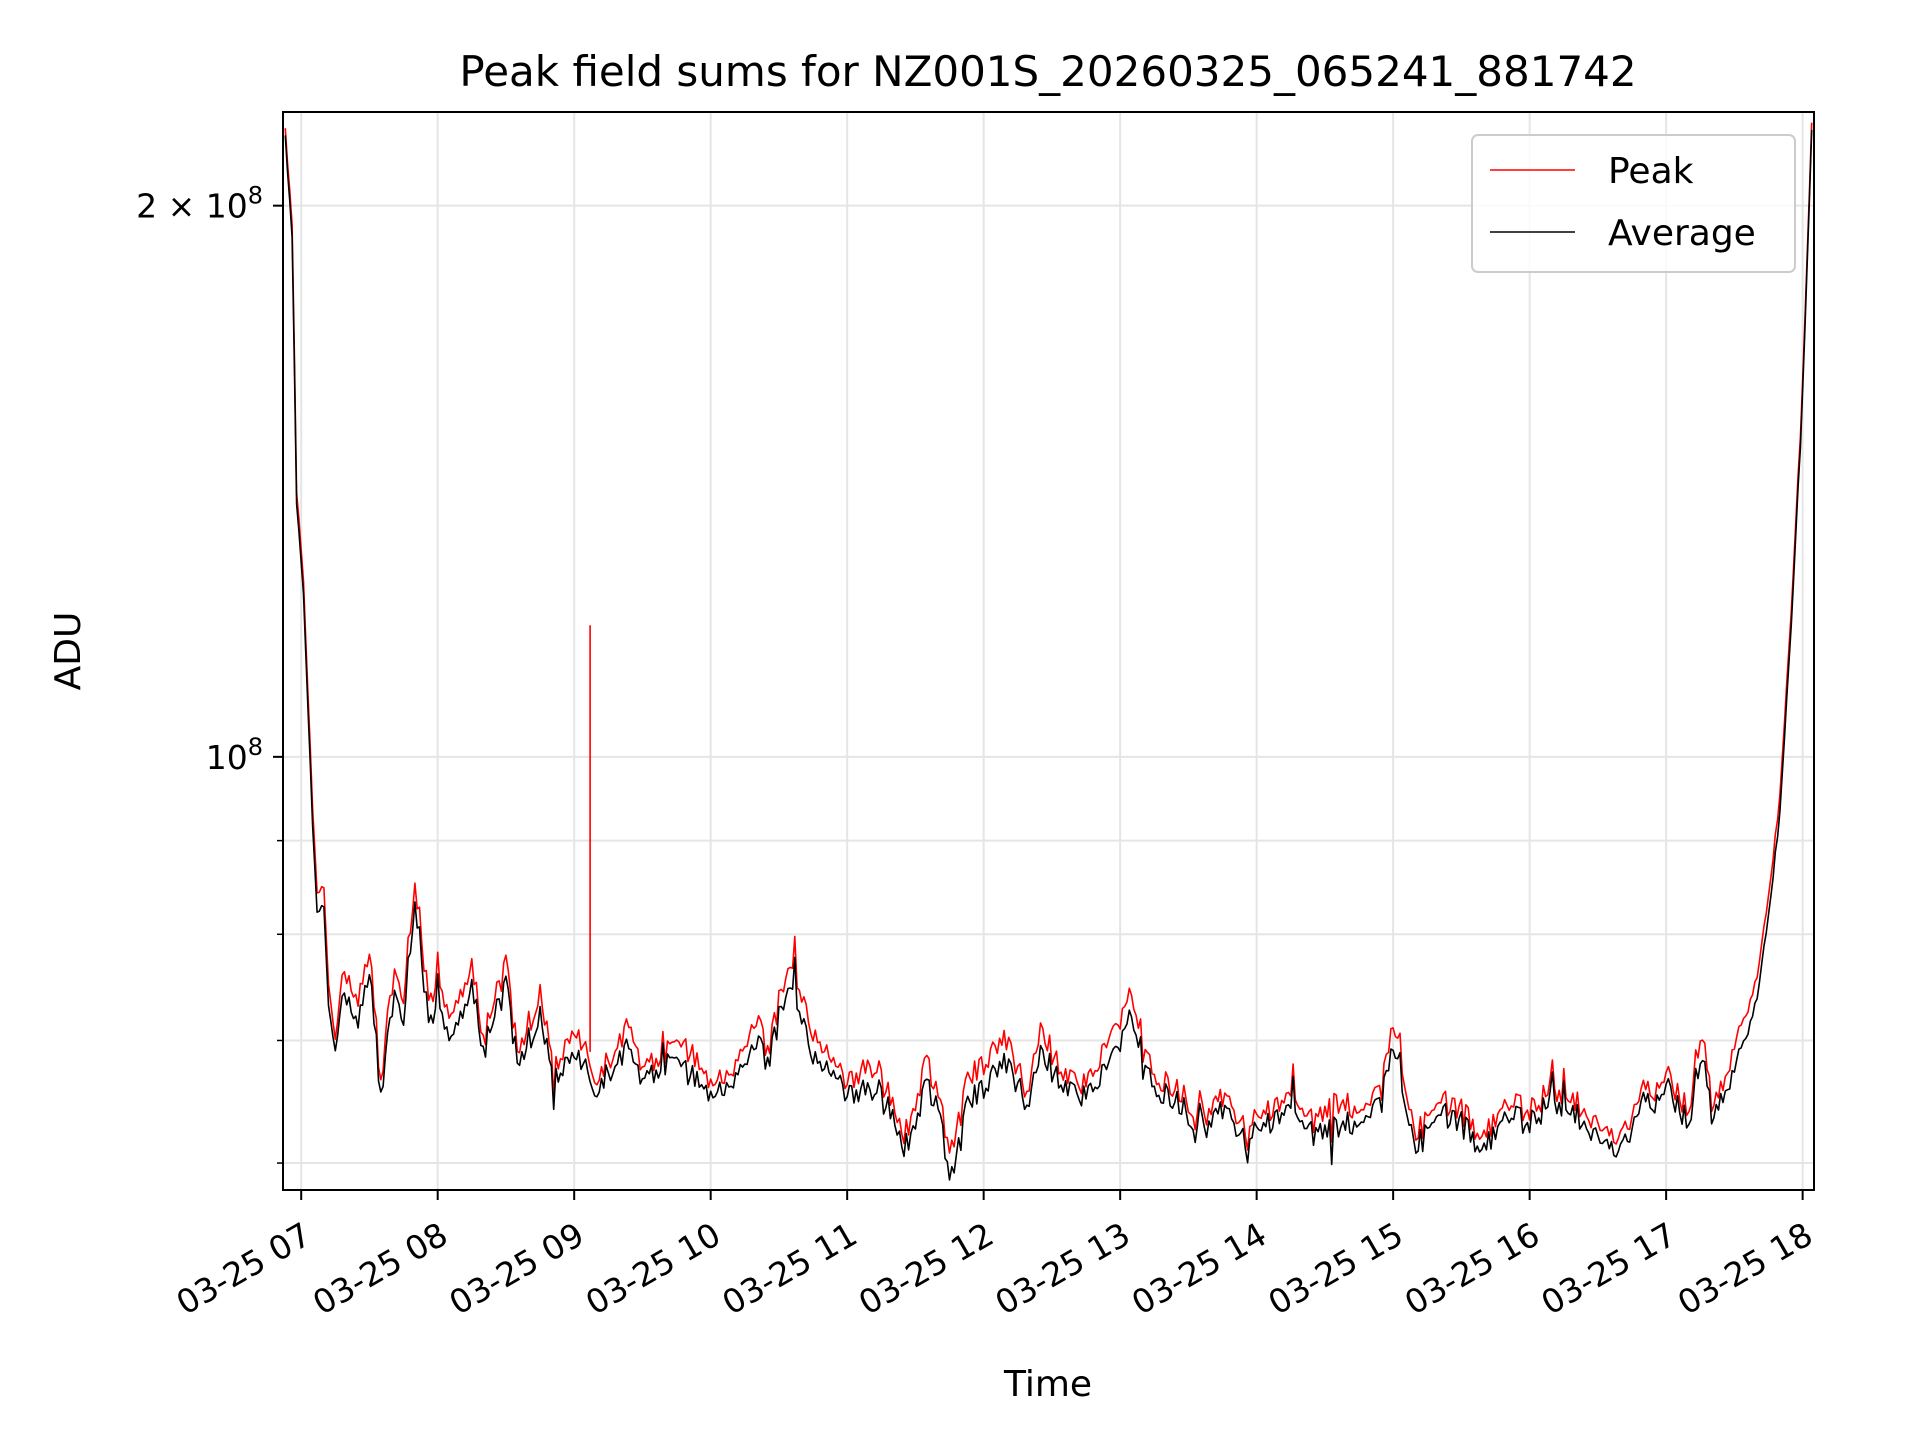  I want to click on legend-label-peak: Peak, so click(1651, 171).